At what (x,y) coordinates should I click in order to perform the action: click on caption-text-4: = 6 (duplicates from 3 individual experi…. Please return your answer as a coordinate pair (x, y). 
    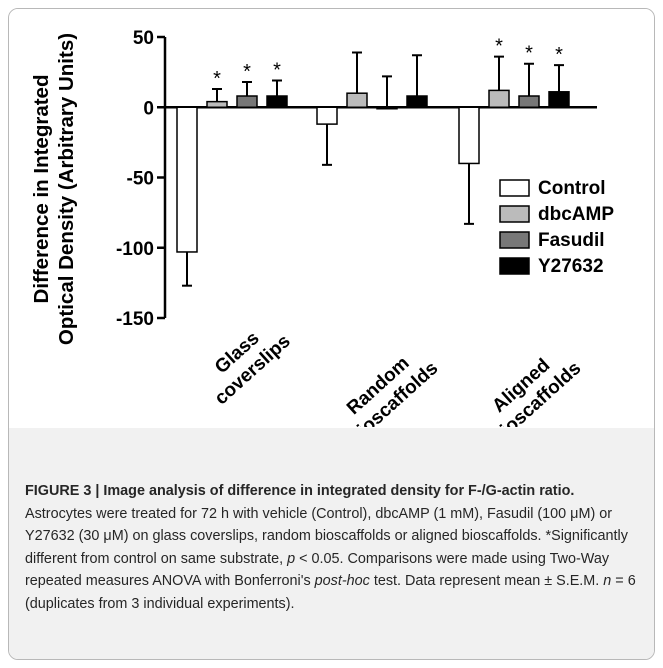
    Looking at the image, I should click on (330, 592).